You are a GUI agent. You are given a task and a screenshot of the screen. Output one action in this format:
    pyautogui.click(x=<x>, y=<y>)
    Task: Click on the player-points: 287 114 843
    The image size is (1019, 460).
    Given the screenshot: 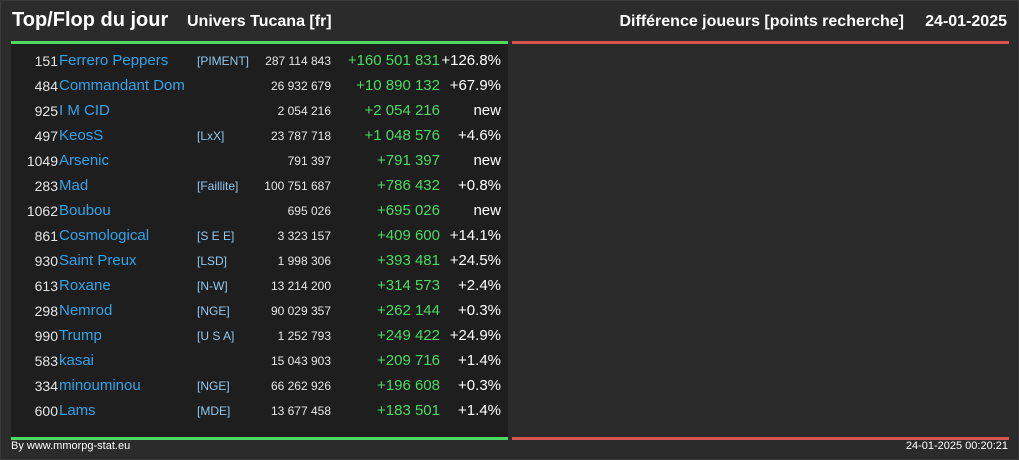 What is the action you would take?
    pyautogui.click(x=298, y=61)
    